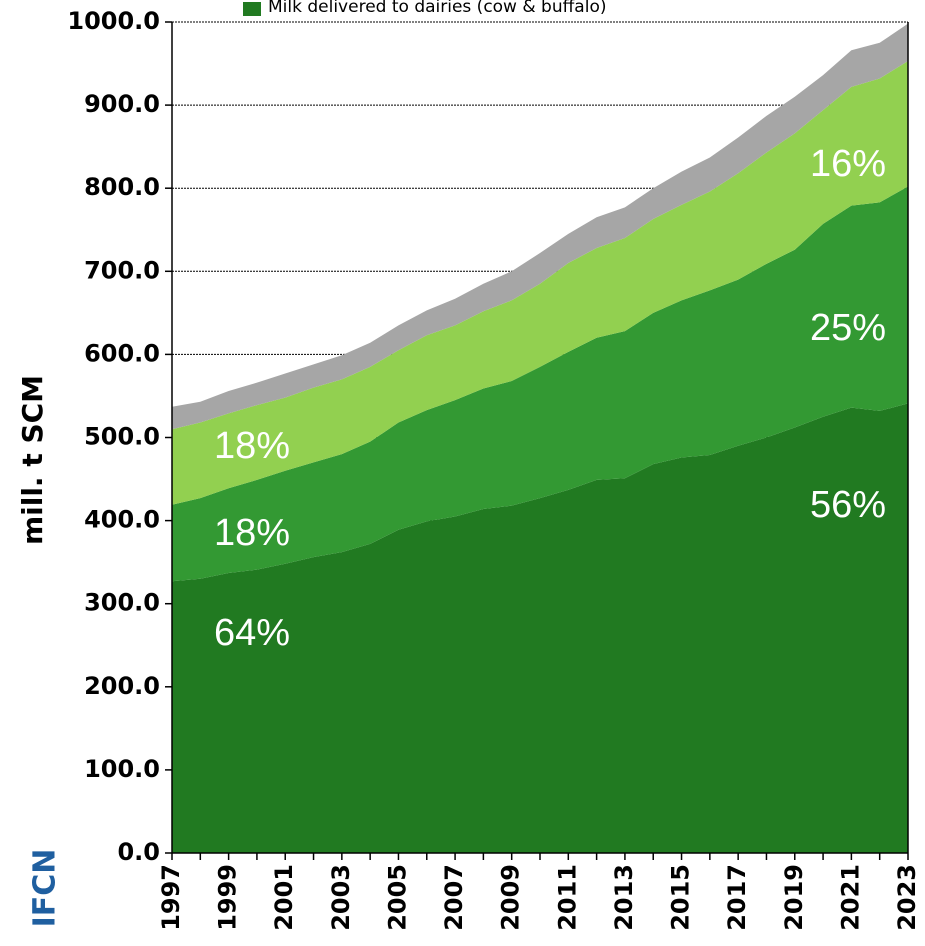 This screenshot has height=946, width=925. What do you see at coordinates (341, 897) in the screenshot?
I see `x-tick-label: 2003` at bounding box center [341, 897].